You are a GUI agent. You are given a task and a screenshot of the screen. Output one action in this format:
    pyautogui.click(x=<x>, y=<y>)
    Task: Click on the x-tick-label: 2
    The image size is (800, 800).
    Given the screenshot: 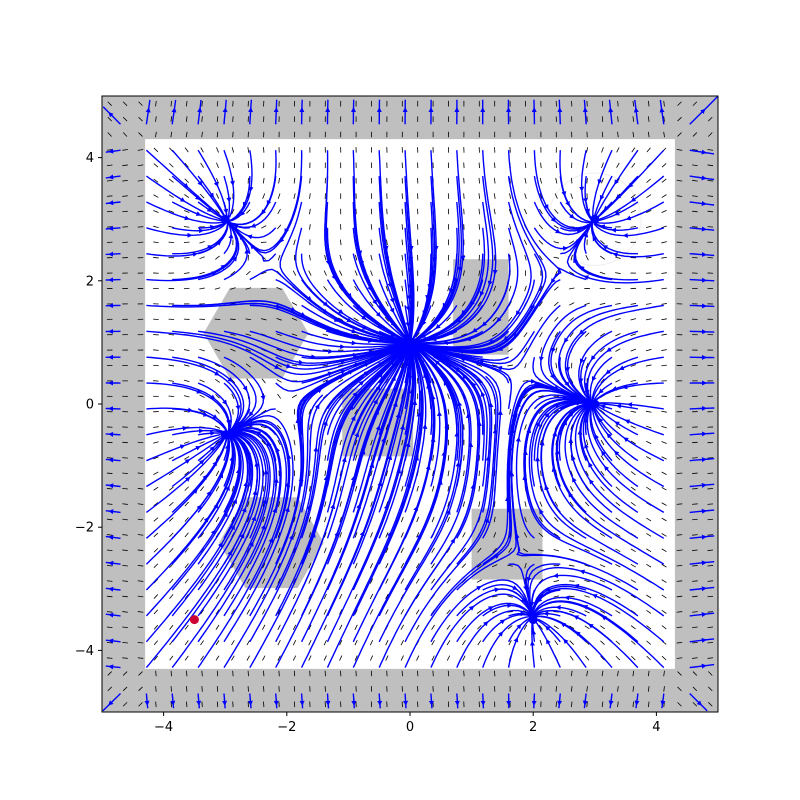 What is the action you would take?
    pyautogui.click(x=533, y=727)
    